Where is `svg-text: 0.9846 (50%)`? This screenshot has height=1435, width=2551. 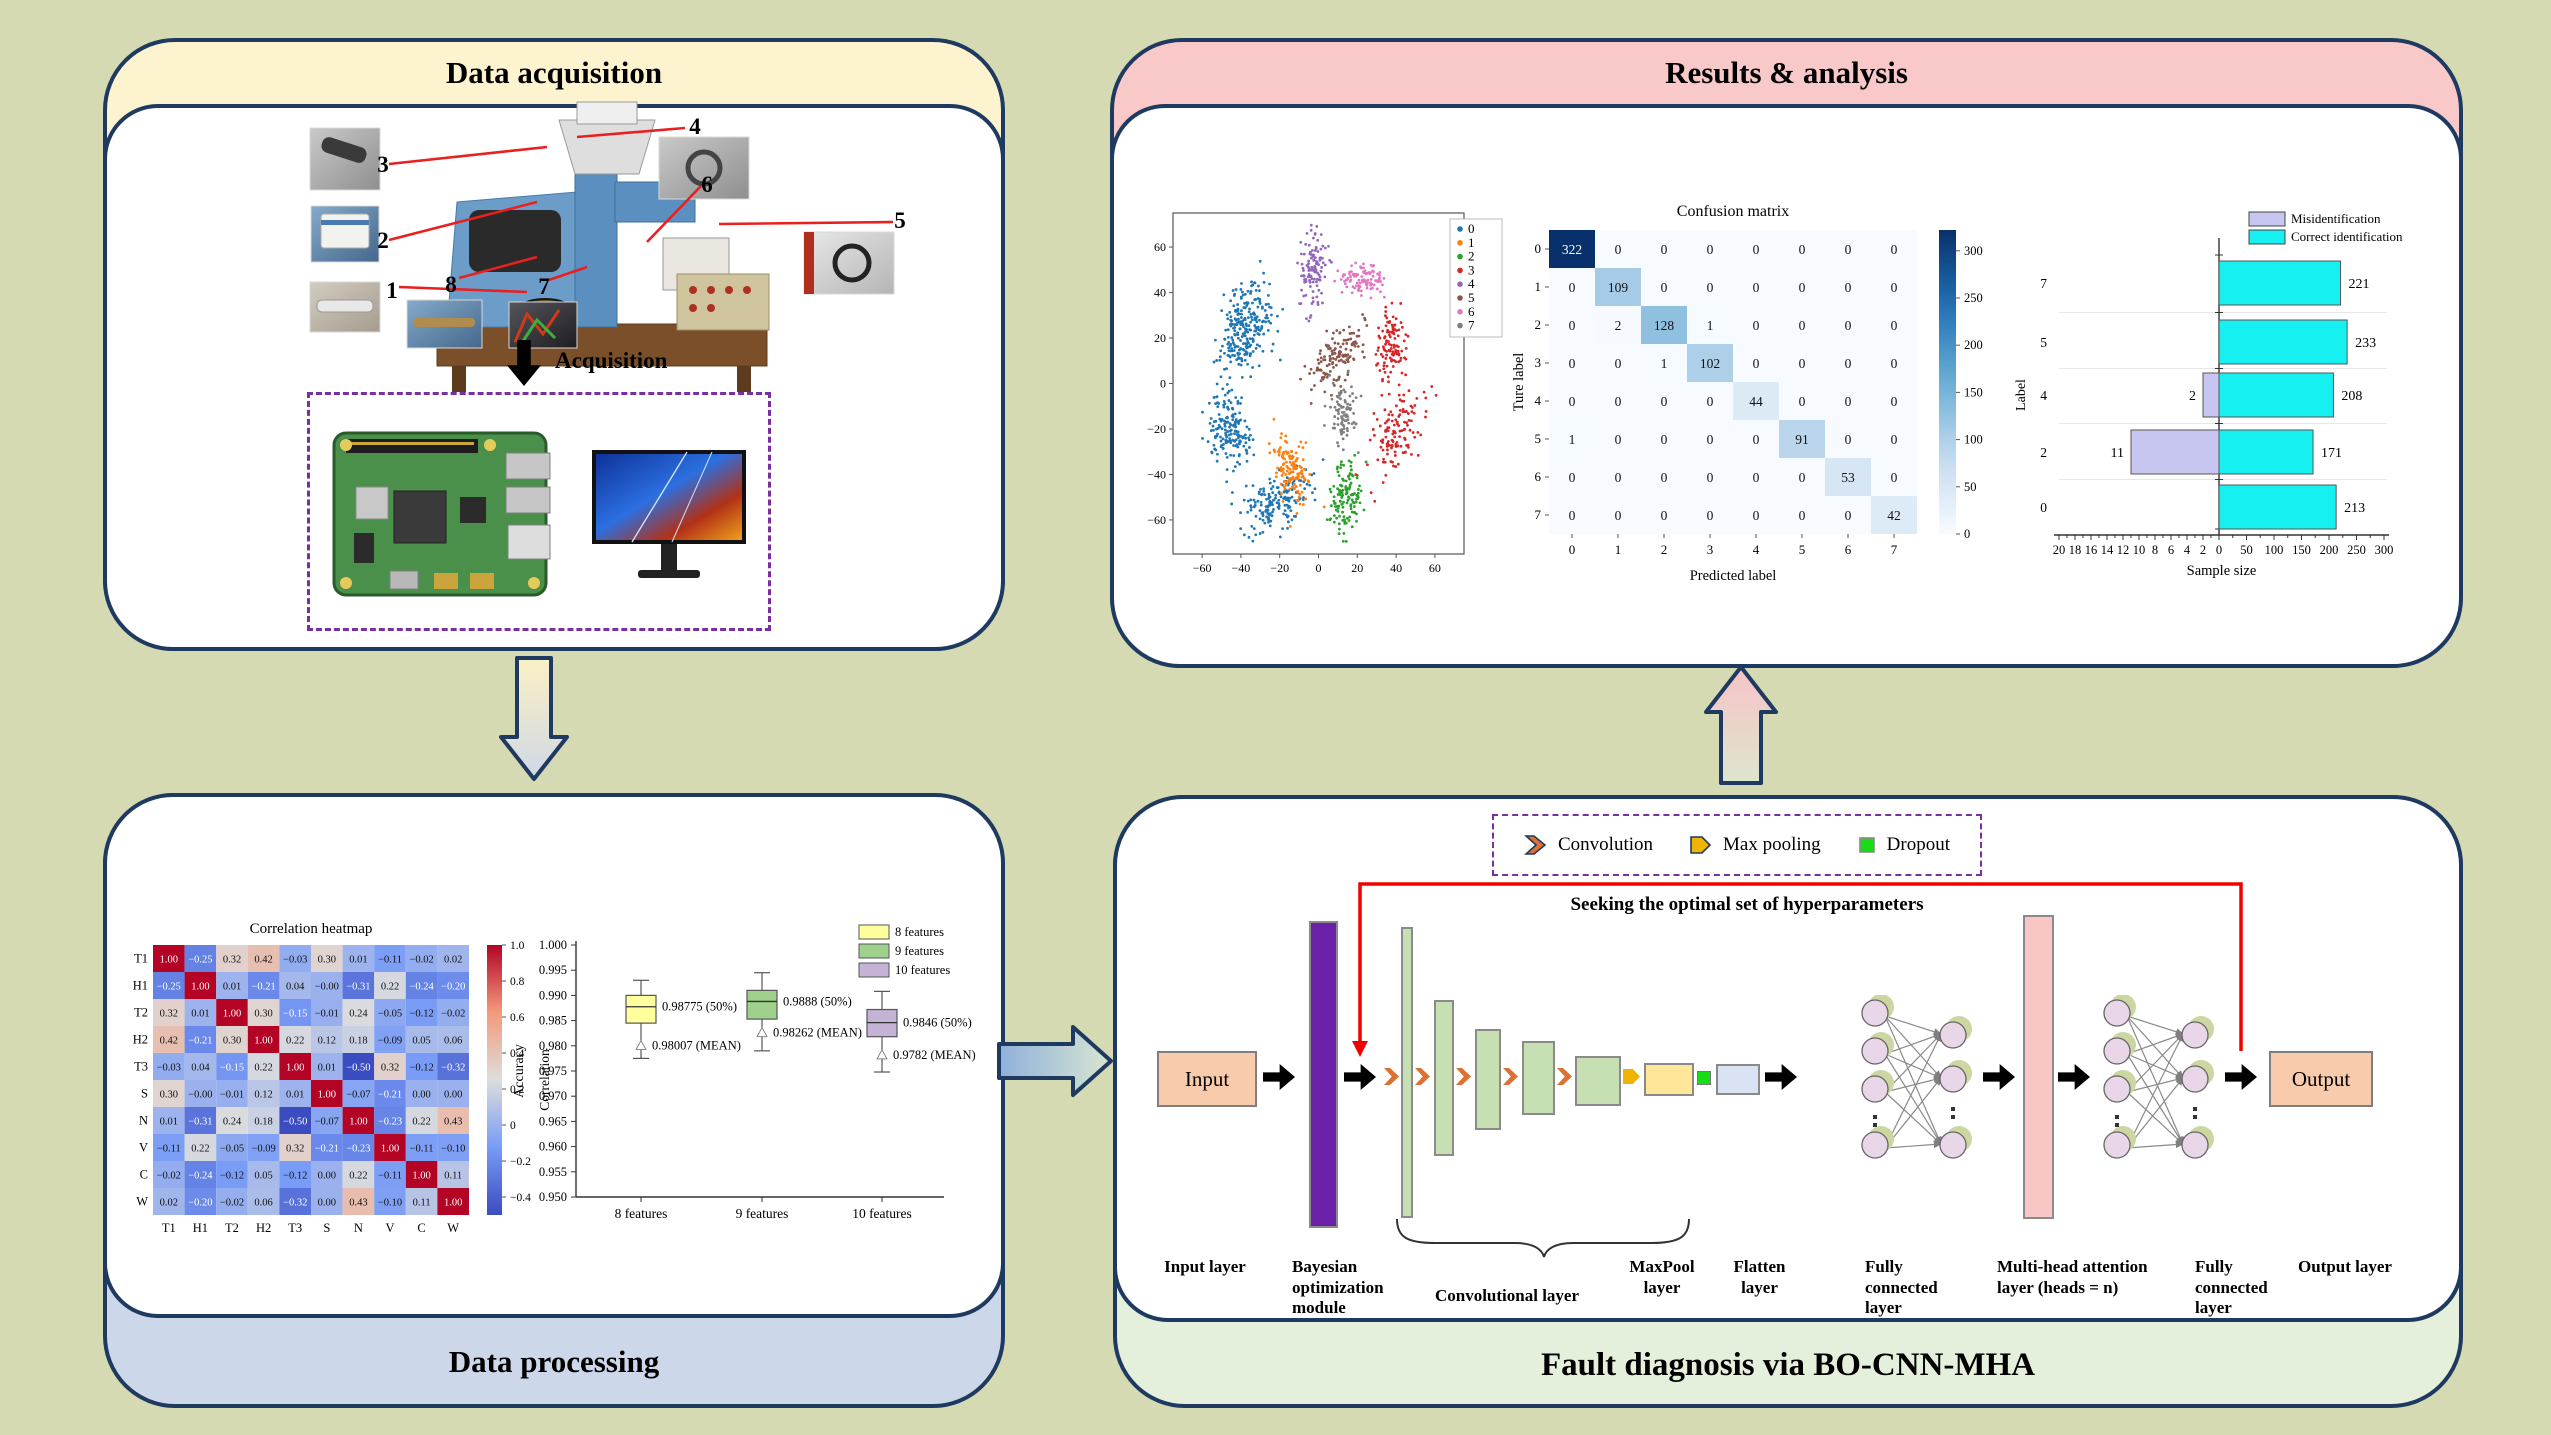 svg-text: 0.9846 (50%) is located at coordinates (937, 1023).